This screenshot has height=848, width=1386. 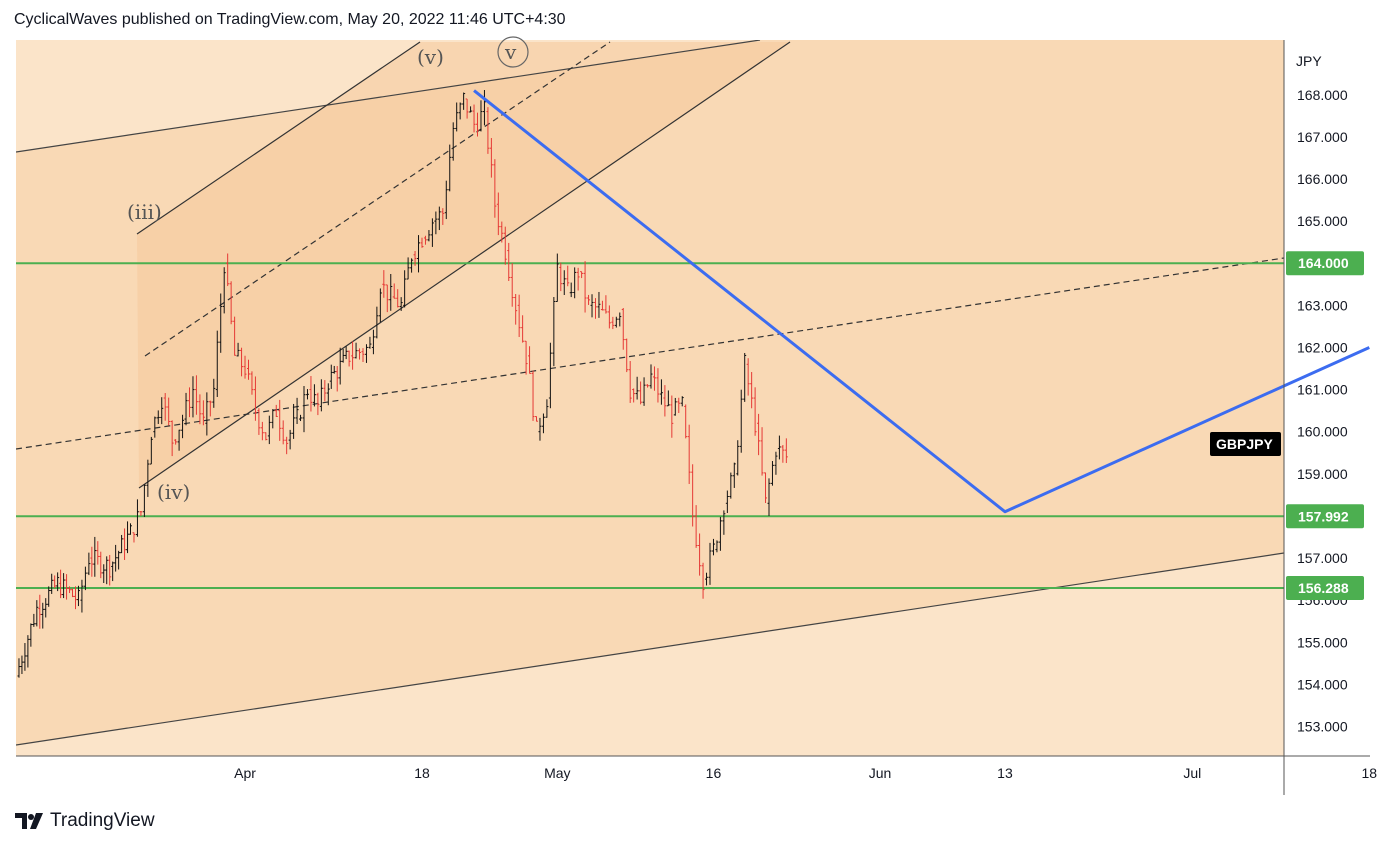 I want to click on time-tick-label: Jun, so click(x=880, y=773).